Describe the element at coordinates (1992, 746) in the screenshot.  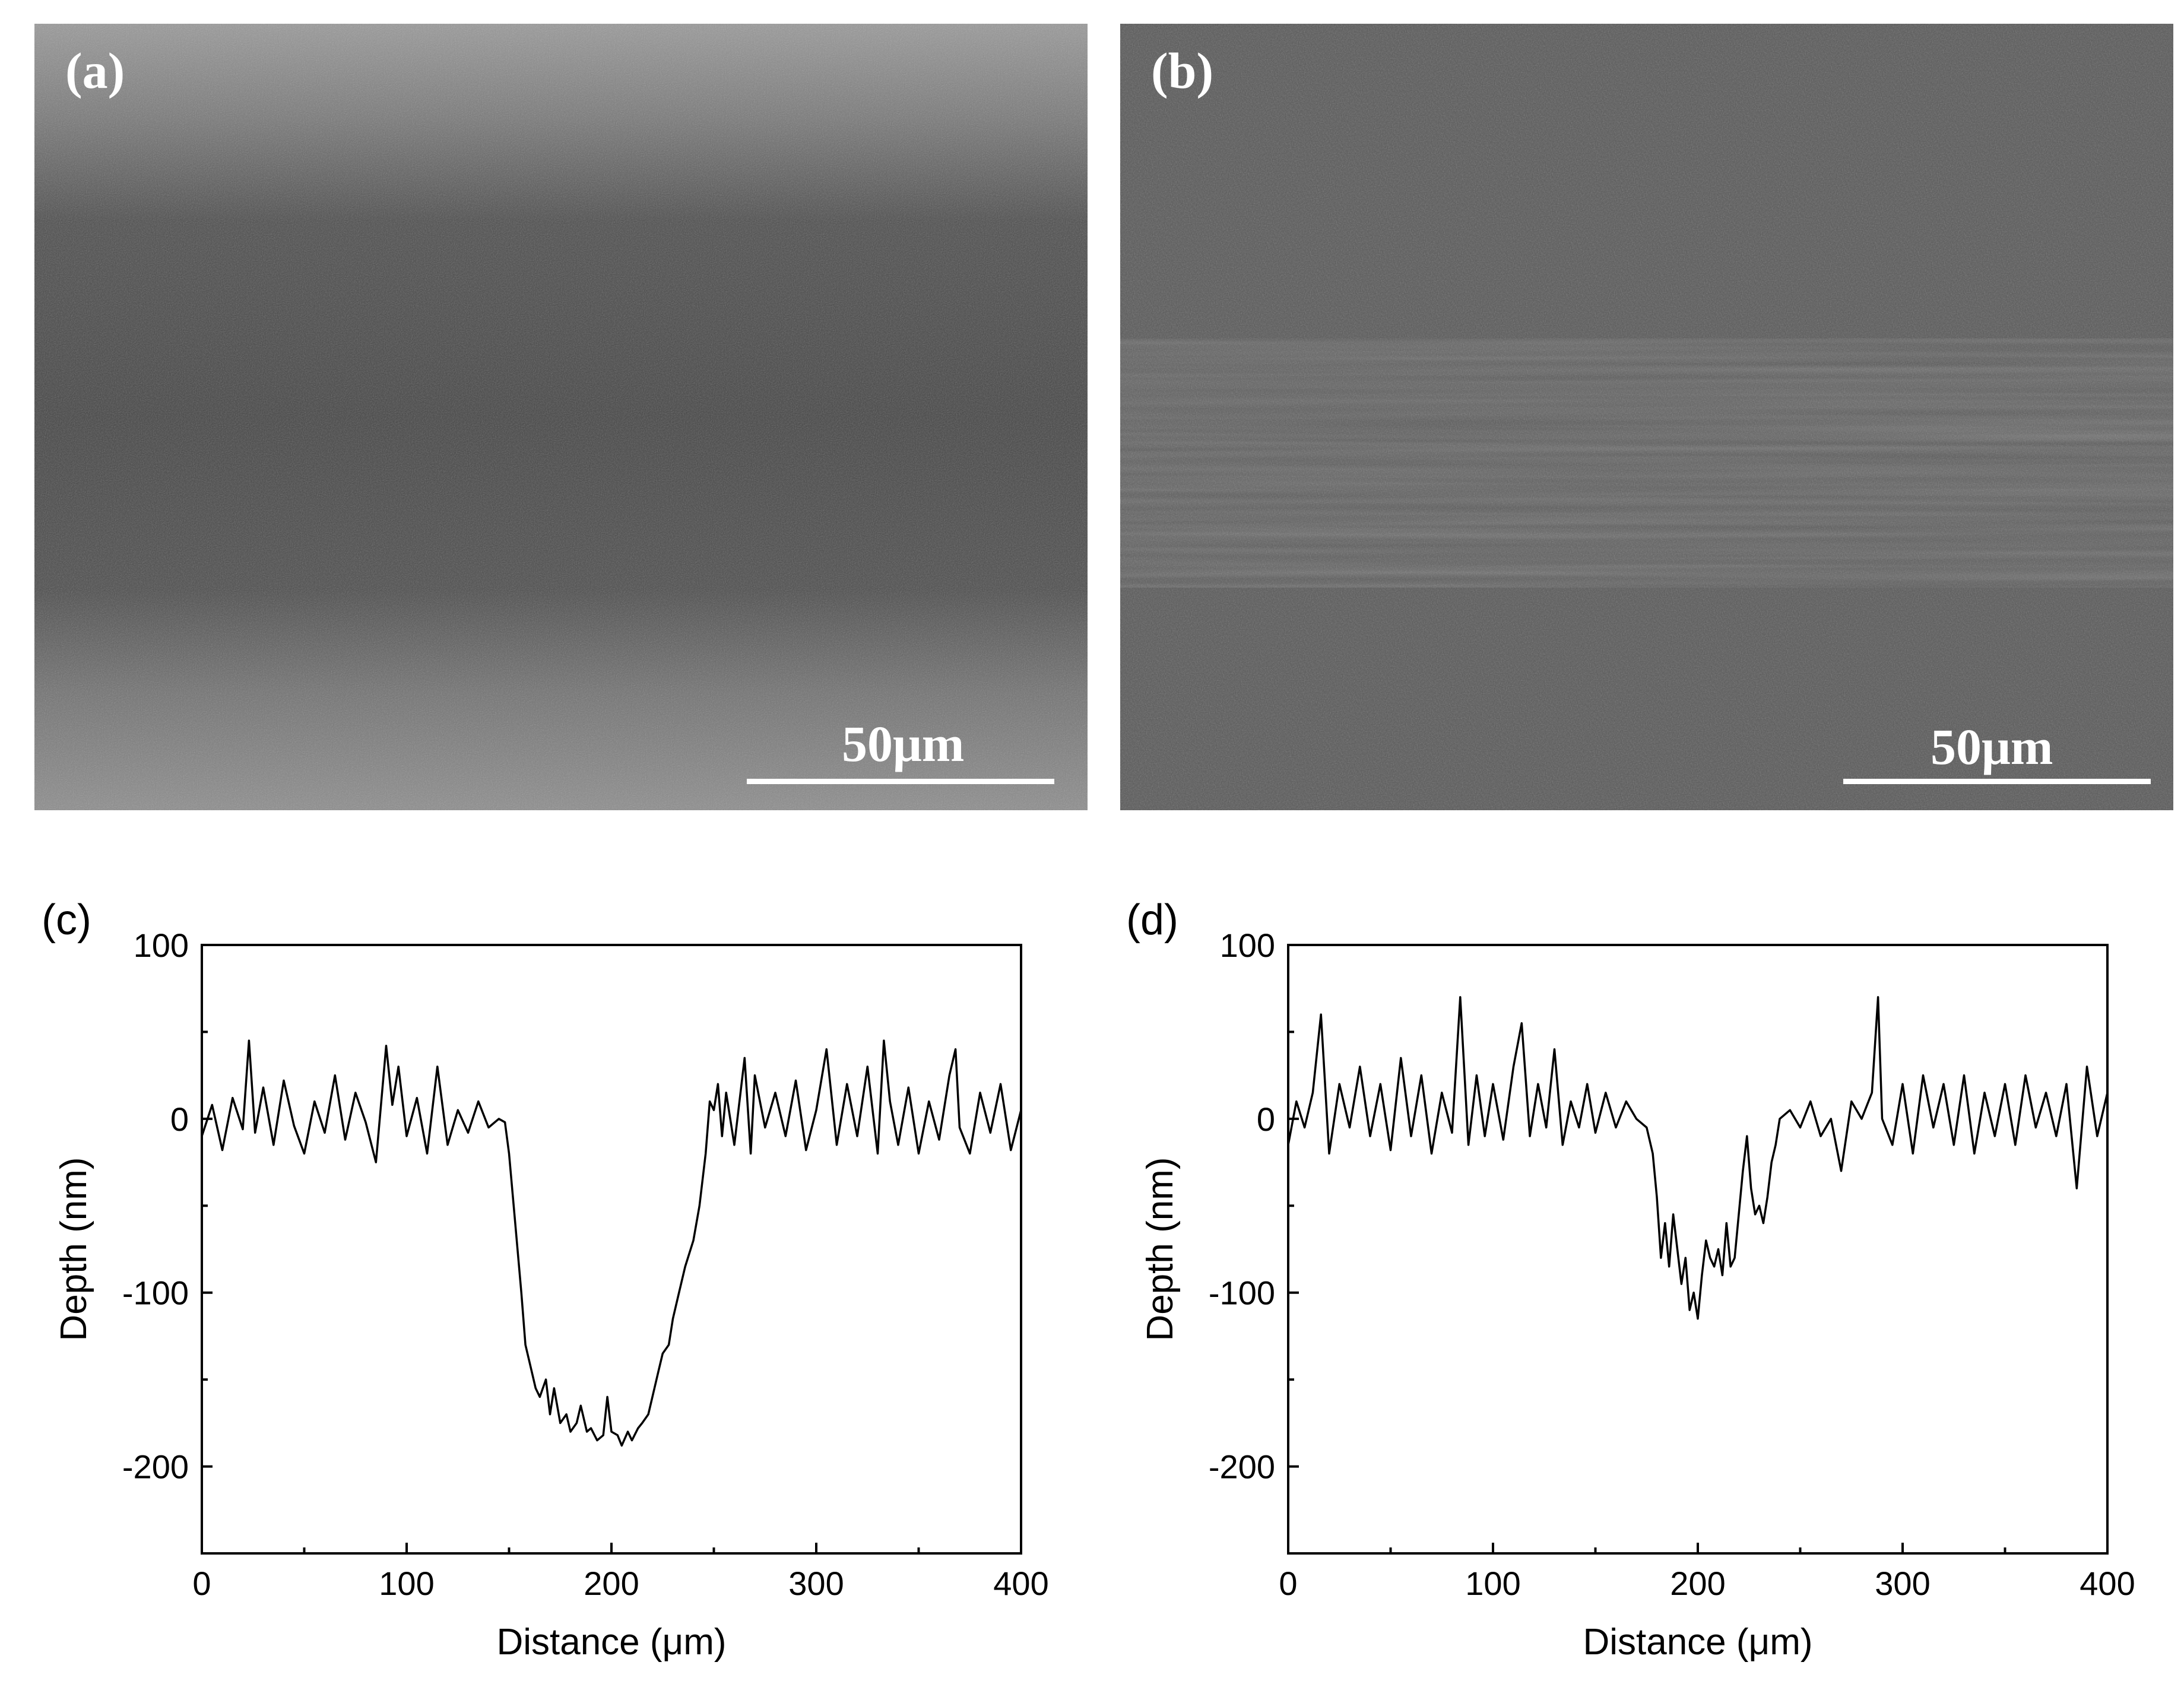
I see `scale-label-b: 50μm` at that location.